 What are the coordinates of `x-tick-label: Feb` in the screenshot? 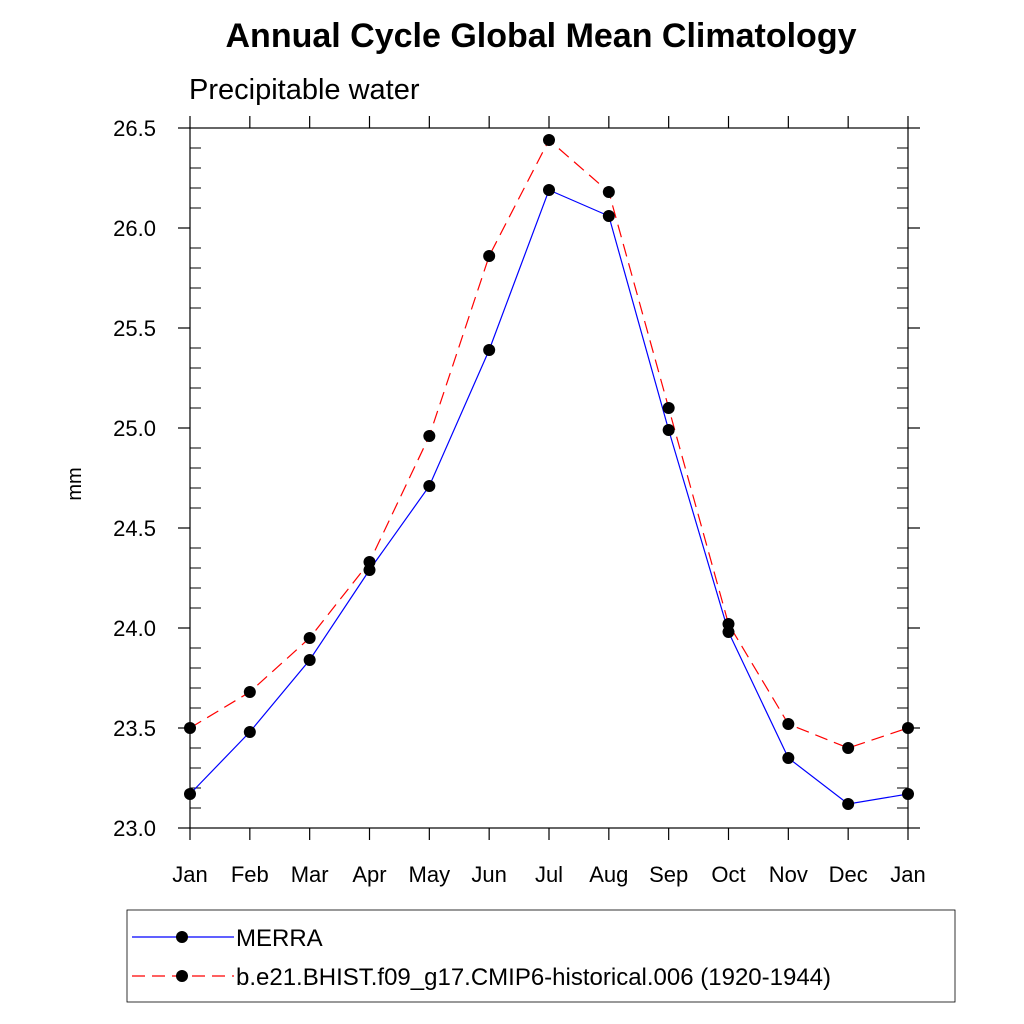 It's located at (250, 874).